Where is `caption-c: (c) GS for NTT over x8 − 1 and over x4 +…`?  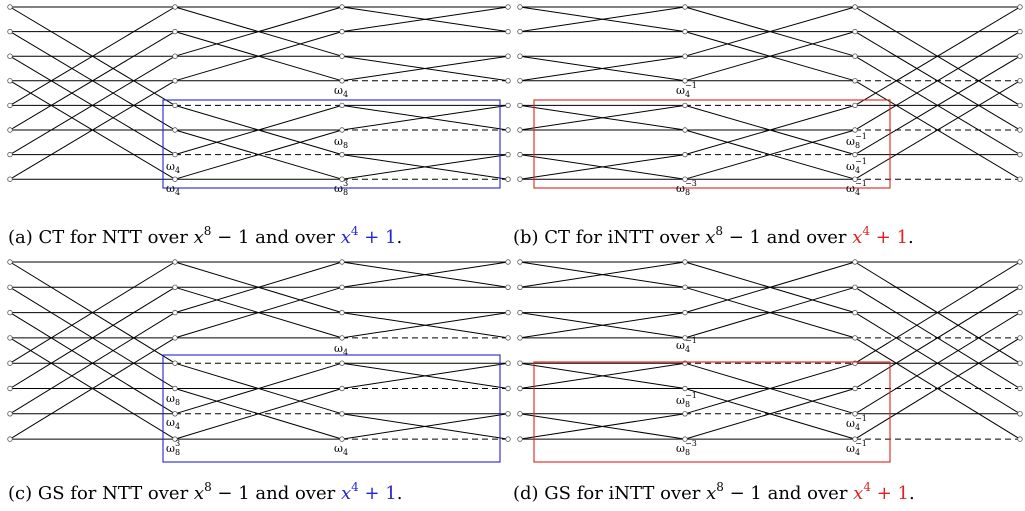
caption-c: (c) GS for NTT over x8 − 1 and over x4 +… is located at coordinates (205, 492).